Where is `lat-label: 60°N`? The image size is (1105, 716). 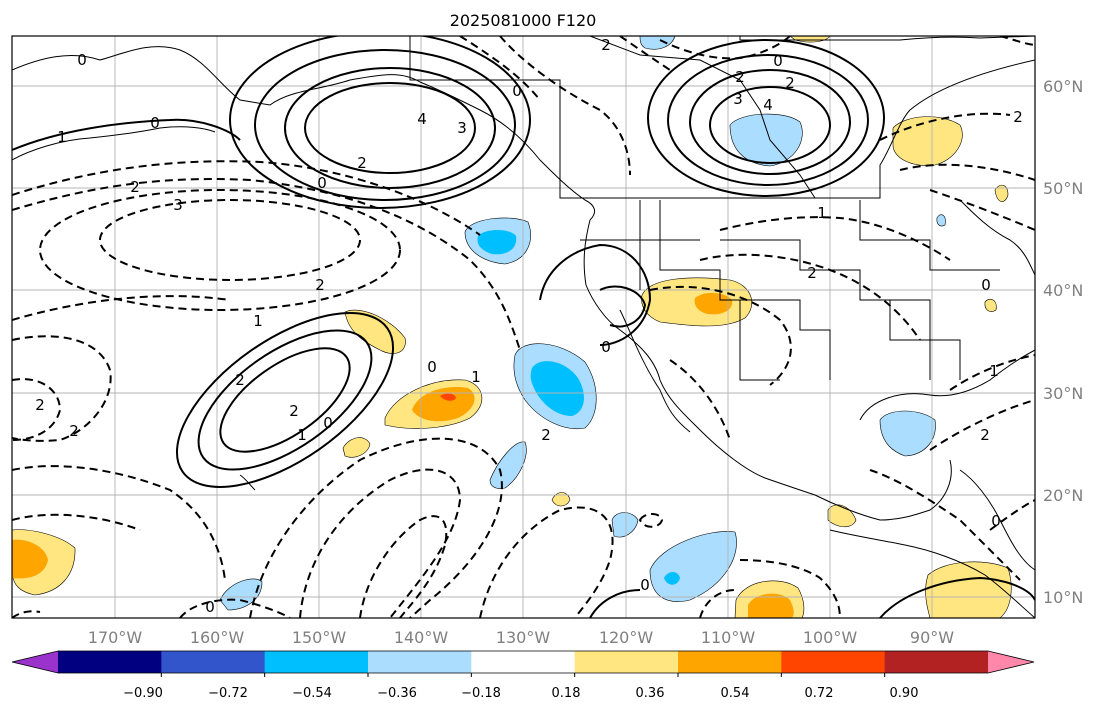
lat-label: 60°N is located at coordinates (1063, 86).